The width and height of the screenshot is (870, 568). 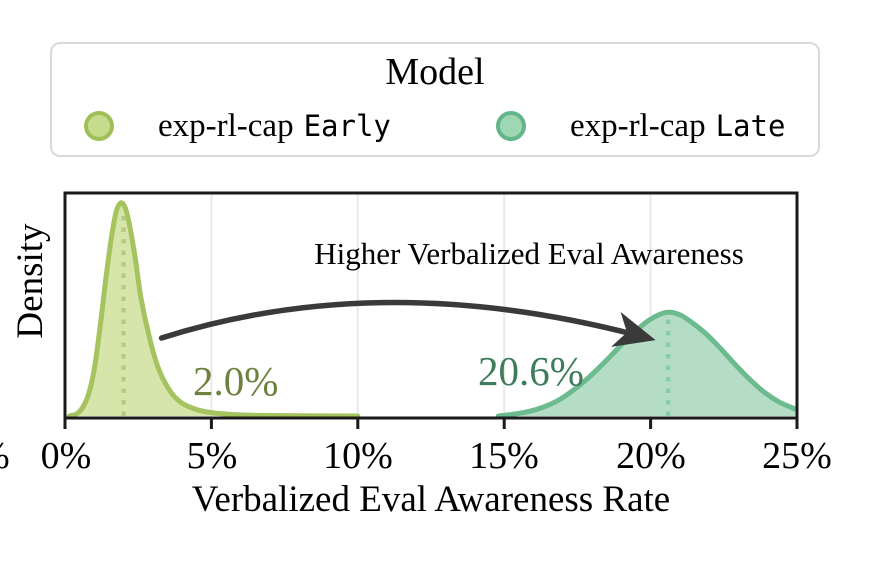 I want to click on early-density-area, so click(x=213, y=309).